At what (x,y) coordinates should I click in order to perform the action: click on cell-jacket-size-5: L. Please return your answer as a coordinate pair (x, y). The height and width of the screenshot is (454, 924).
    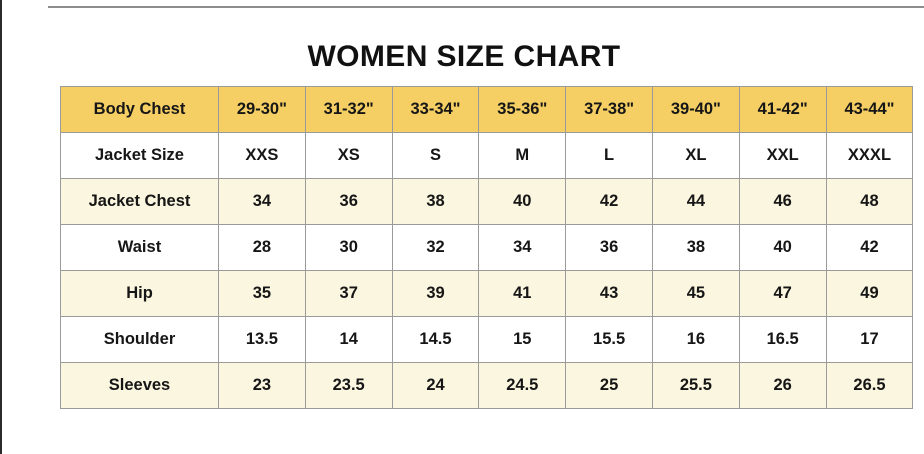
    Looking at the image, I should click on (609, 155).